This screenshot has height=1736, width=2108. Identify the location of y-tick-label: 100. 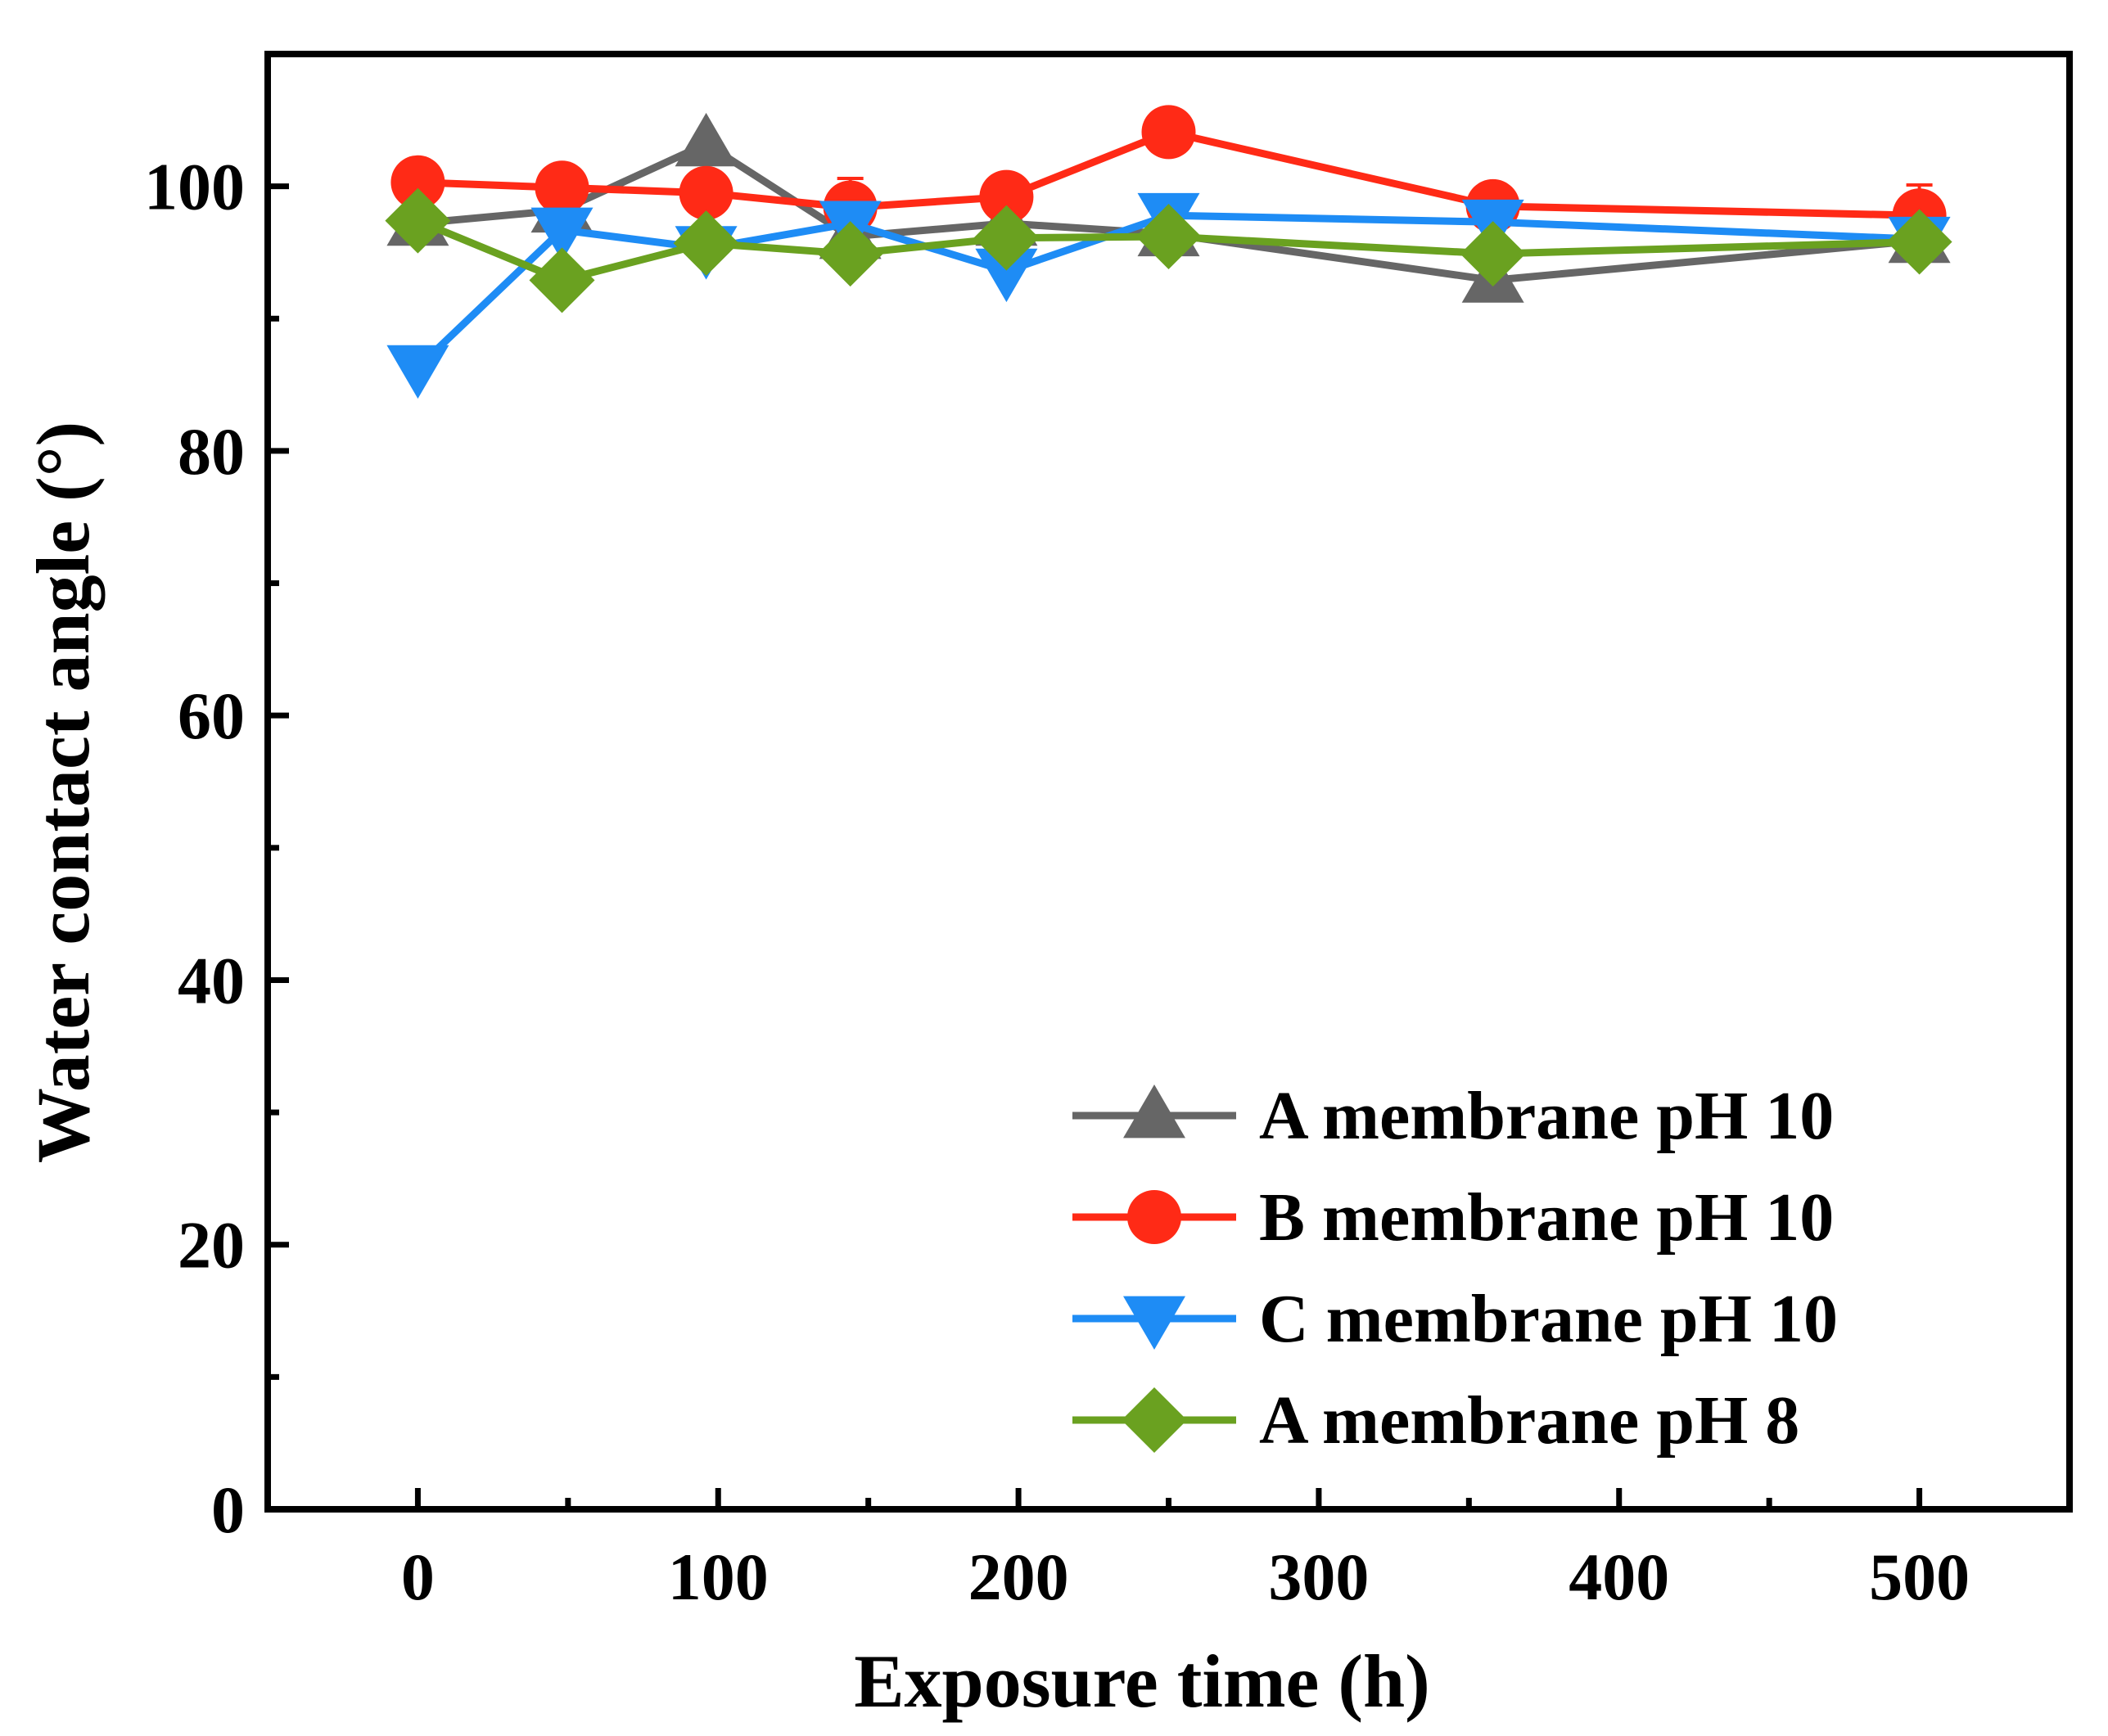
(194, 187).